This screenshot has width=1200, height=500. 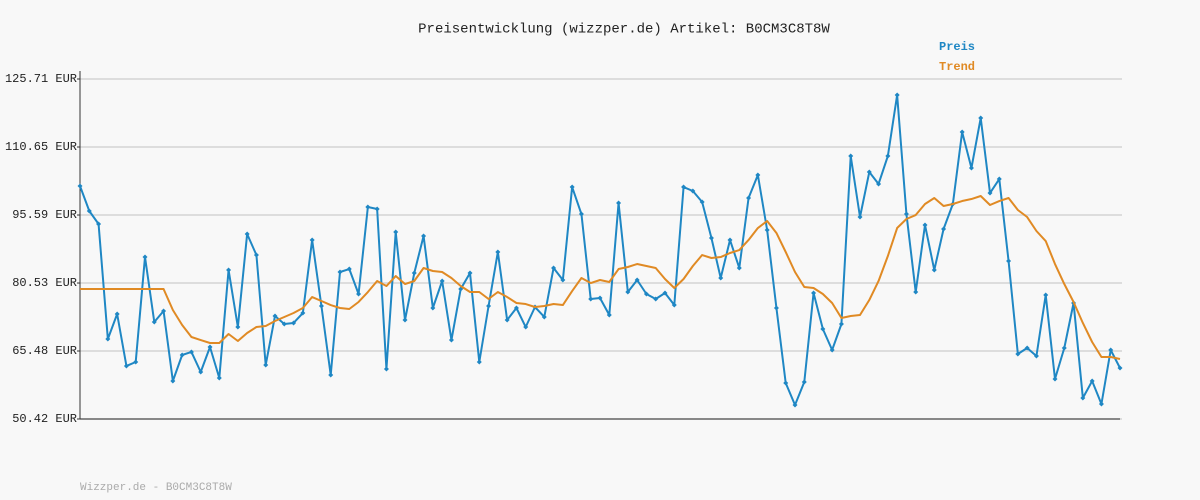 I want to click on y-tick-label: 125.71 EUR, so click(x=41, y=79).